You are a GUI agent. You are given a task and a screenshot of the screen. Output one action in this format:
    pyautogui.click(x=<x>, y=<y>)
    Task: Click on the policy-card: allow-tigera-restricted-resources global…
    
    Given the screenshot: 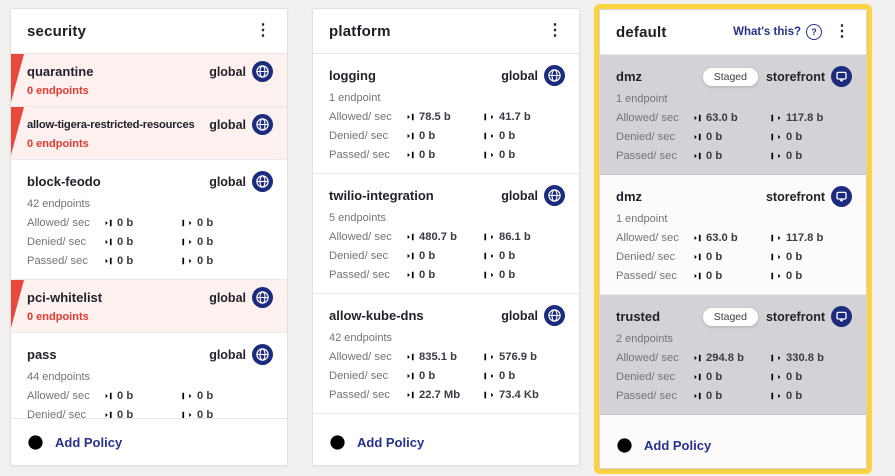 What is the action you would take?
    pyautogui.click(x=149, y=133)
    